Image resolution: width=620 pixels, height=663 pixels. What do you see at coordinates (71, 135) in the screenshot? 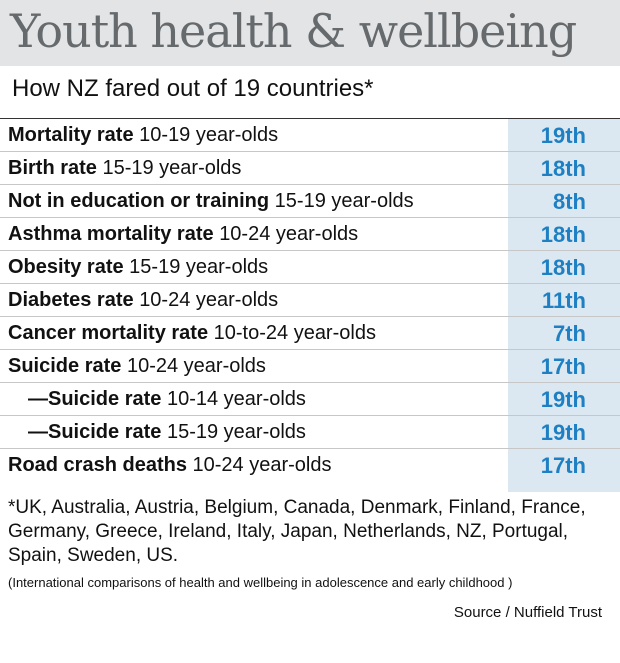
I see `row-indicator: Mortality rate` at bounding box center [71, 135].